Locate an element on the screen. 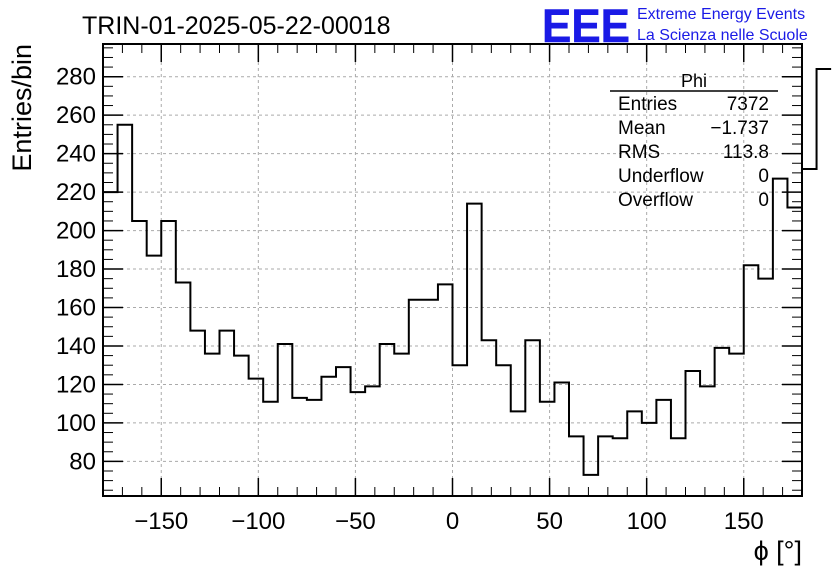 The image size is (836, 572). y-tick-label: 200 is located at coordinates (76, 231).